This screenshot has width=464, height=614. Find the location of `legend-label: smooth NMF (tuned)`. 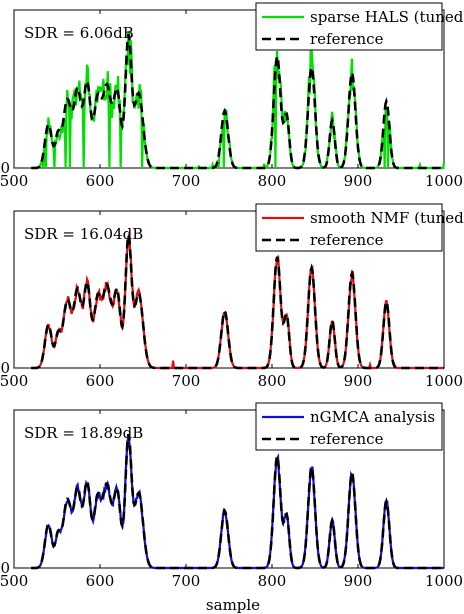

legend-label: smooth NMF (tuned) is located at coordinates (387, 218).